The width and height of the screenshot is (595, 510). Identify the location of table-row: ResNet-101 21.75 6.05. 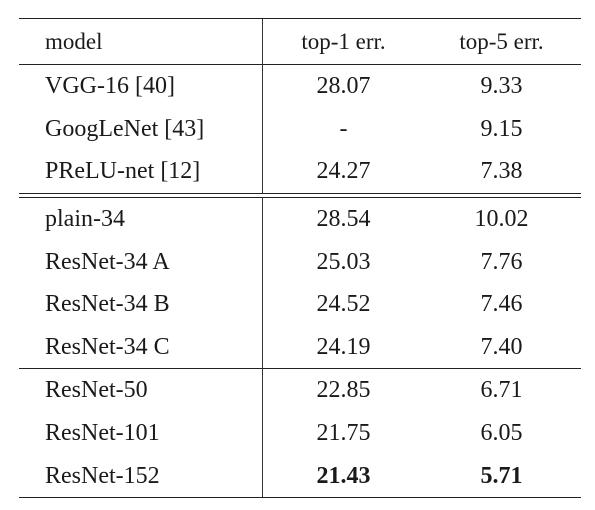
(300, 433).